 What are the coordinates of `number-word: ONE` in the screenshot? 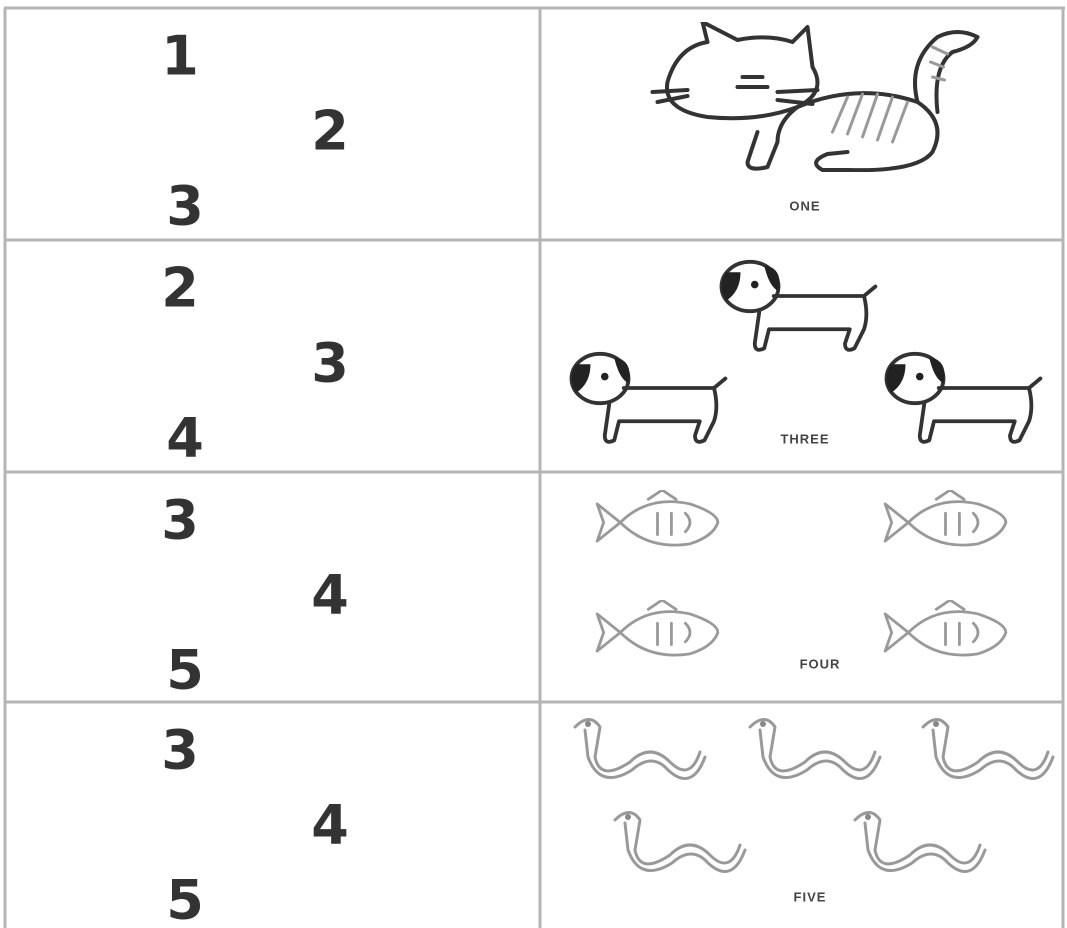 It's located at (804, 205).